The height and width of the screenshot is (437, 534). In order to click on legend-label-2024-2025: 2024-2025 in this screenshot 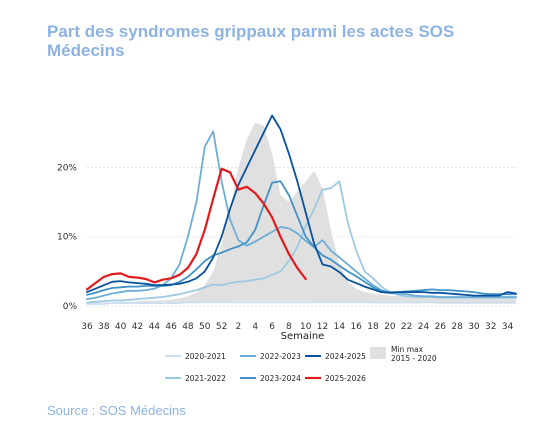, I will do `click(345, 356)`.